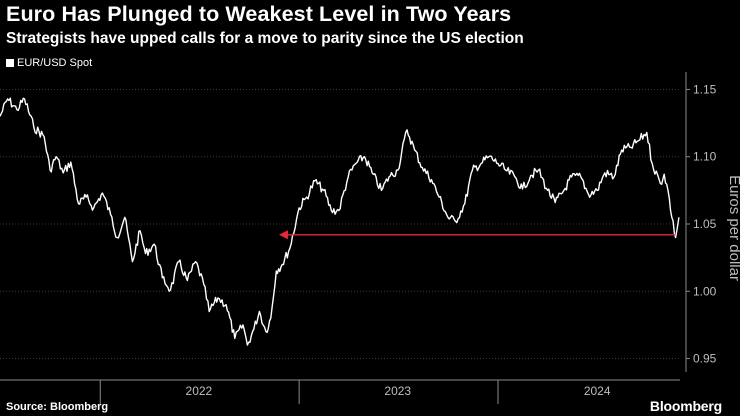 This screenshot has height=416, width=740. I want to click on brand-logo: Bloomberg, so click(685, 406).